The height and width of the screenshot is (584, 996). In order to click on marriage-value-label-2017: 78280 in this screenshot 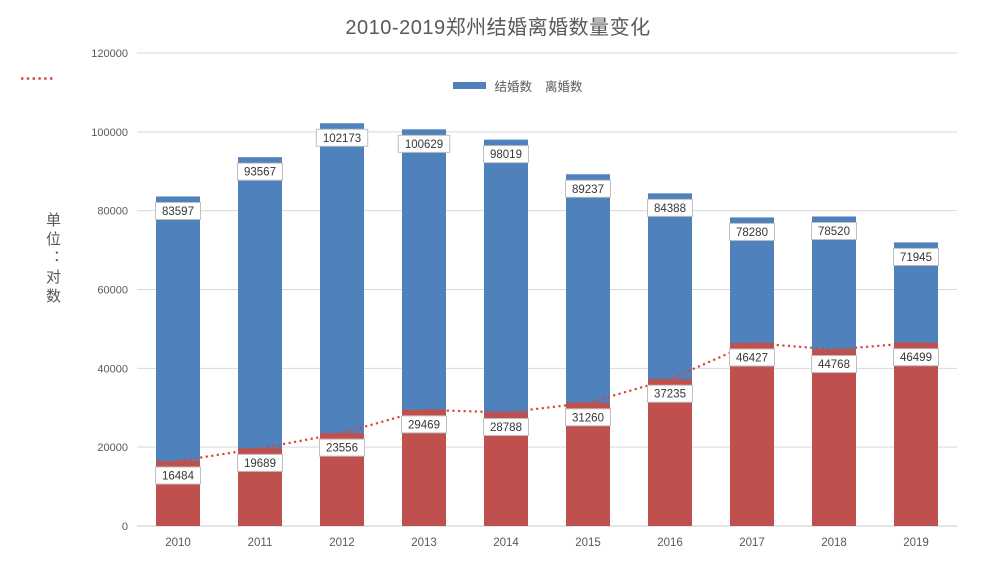, I will do `click(752, 233)`.